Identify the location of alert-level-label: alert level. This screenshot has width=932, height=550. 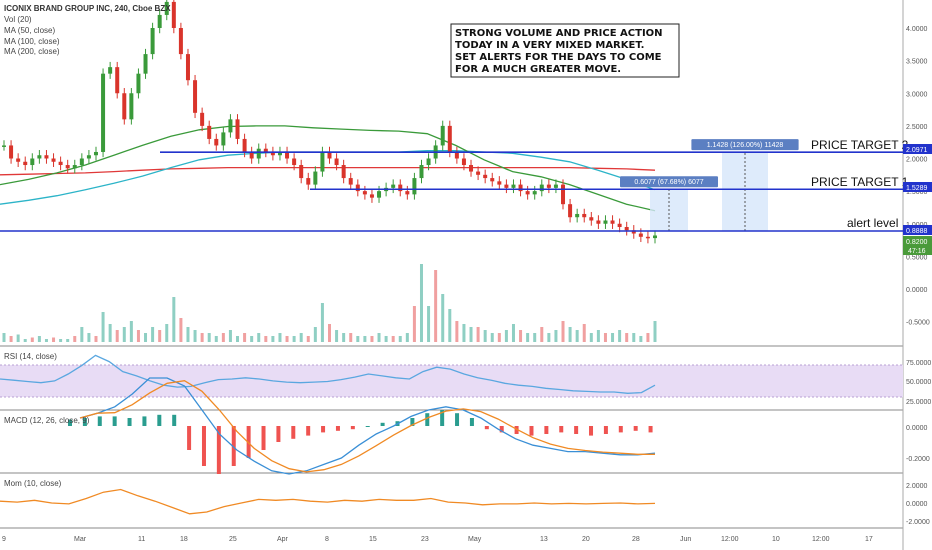
(872, 223).